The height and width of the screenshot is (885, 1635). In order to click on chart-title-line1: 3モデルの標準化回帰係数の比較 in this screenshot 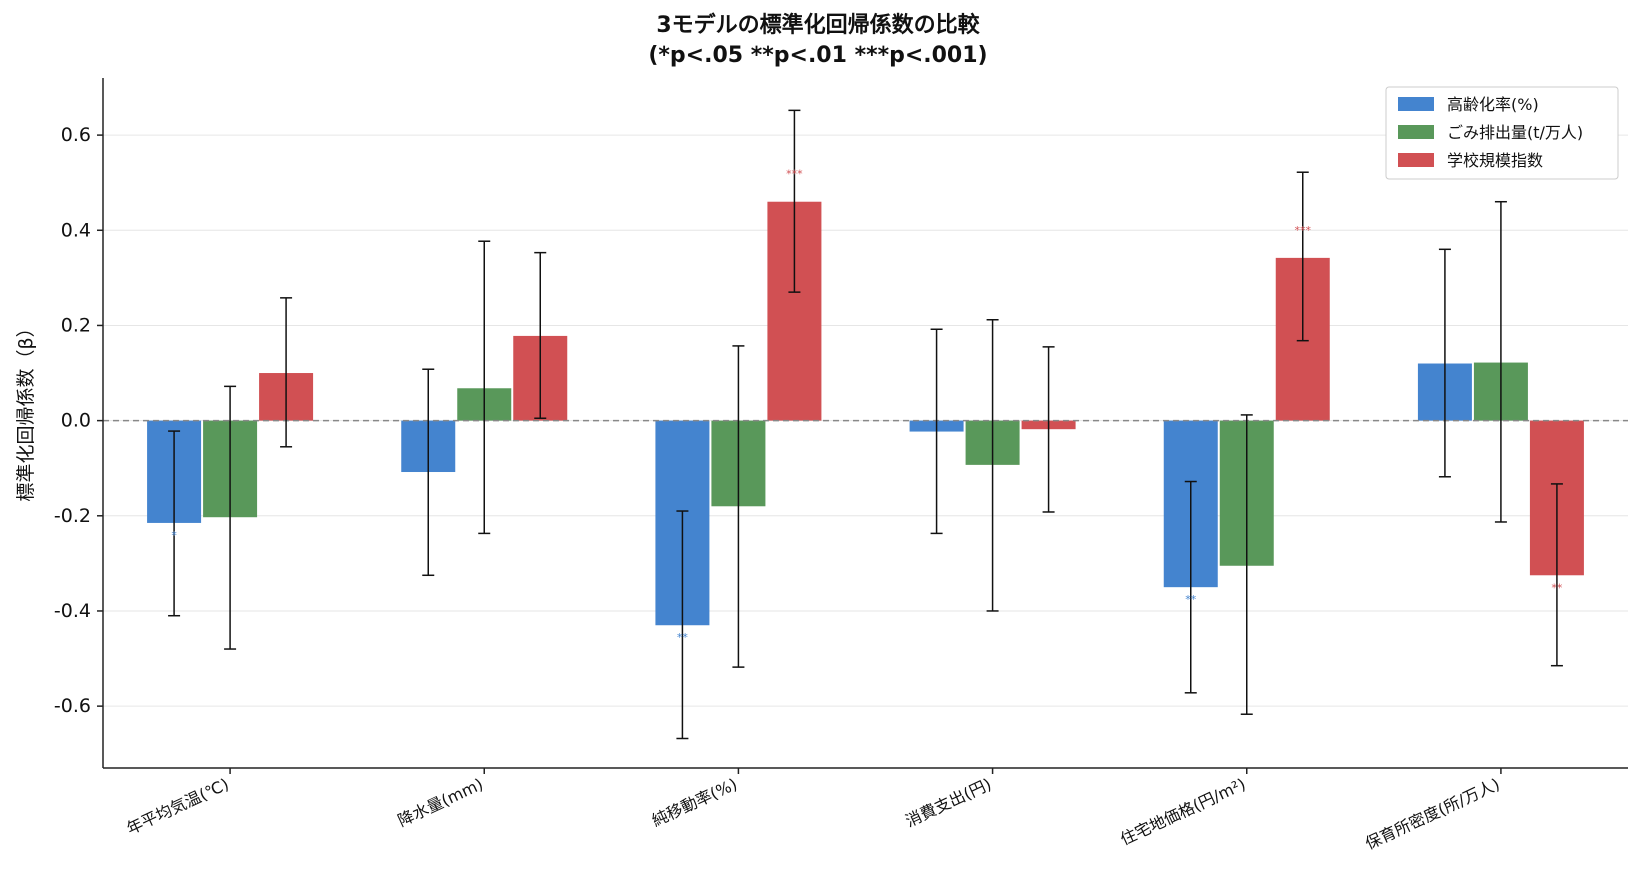, I will do `click(818, 25)`.